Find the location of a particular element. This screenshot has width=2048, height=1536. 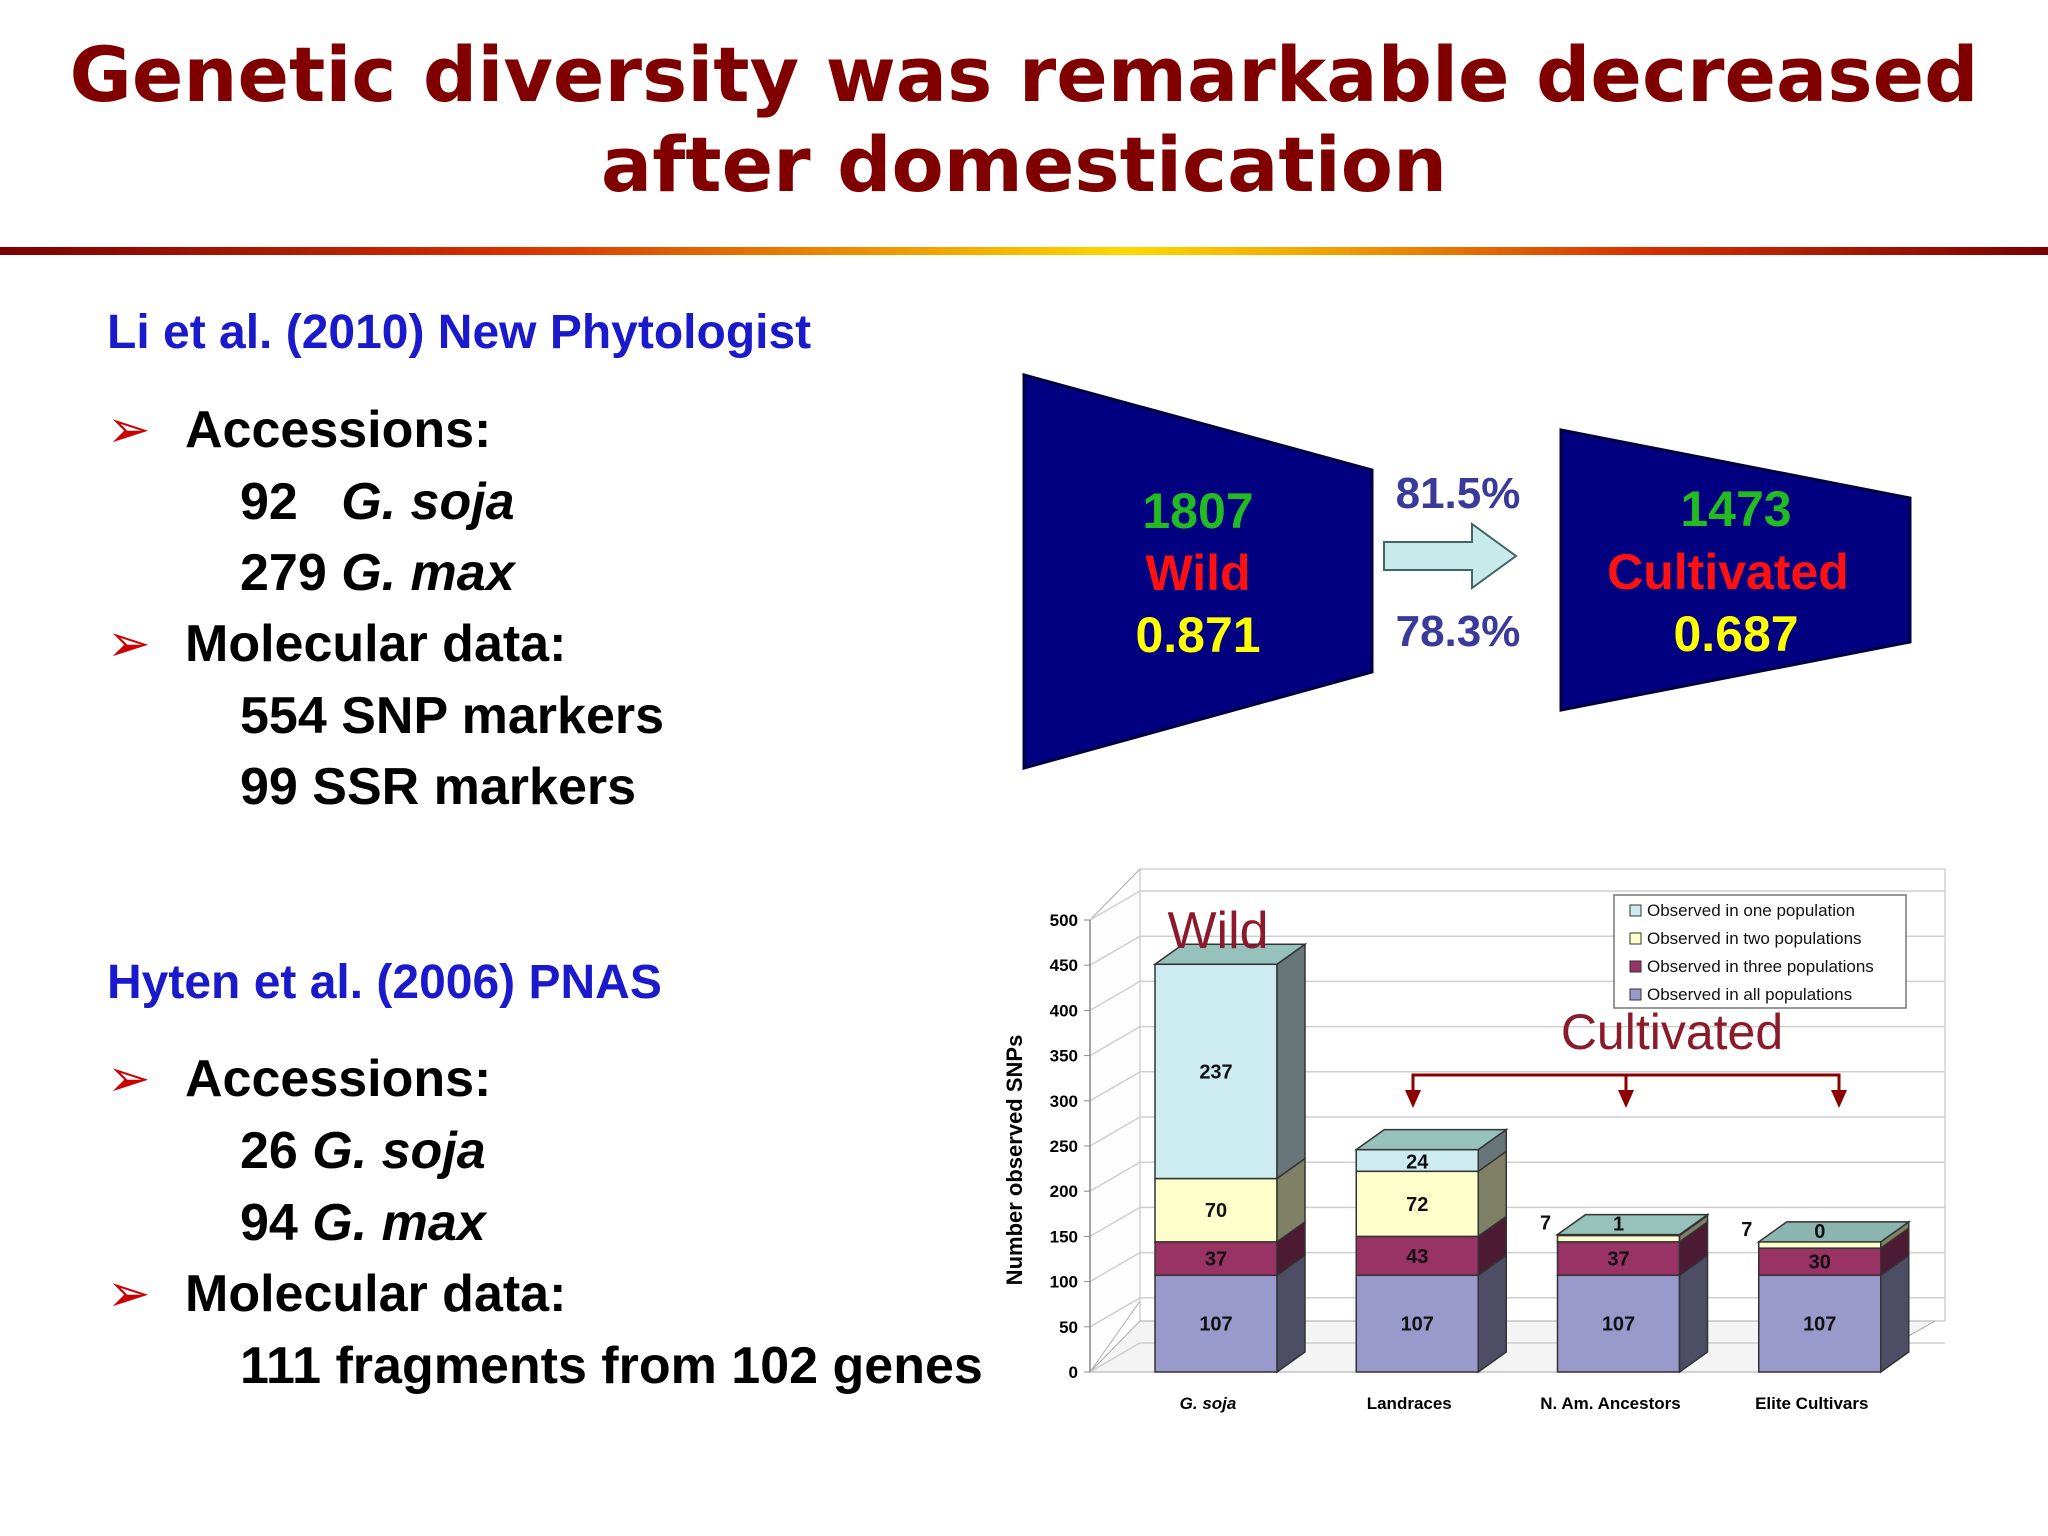

marker-item: 554 SNP markers is located at coordinates (452, 716).